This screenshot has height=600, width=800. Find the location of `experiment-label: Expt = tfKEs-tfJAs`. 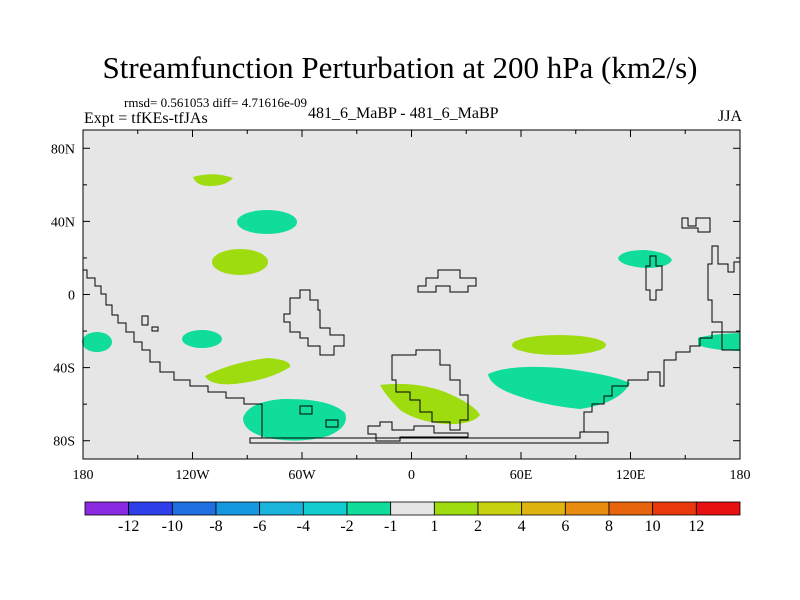

experiment-label: Expt = tfKEs-tfJAs is located at coordinates (146, 118).